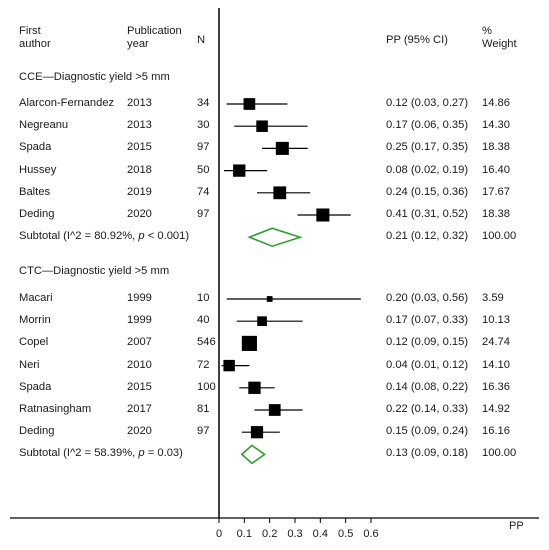 Image resolution: width=549 pixels, height=550 pixels. Describe the element at coordinates (29, 364) in the screenshot. I see `study-author: Neri` at that location.